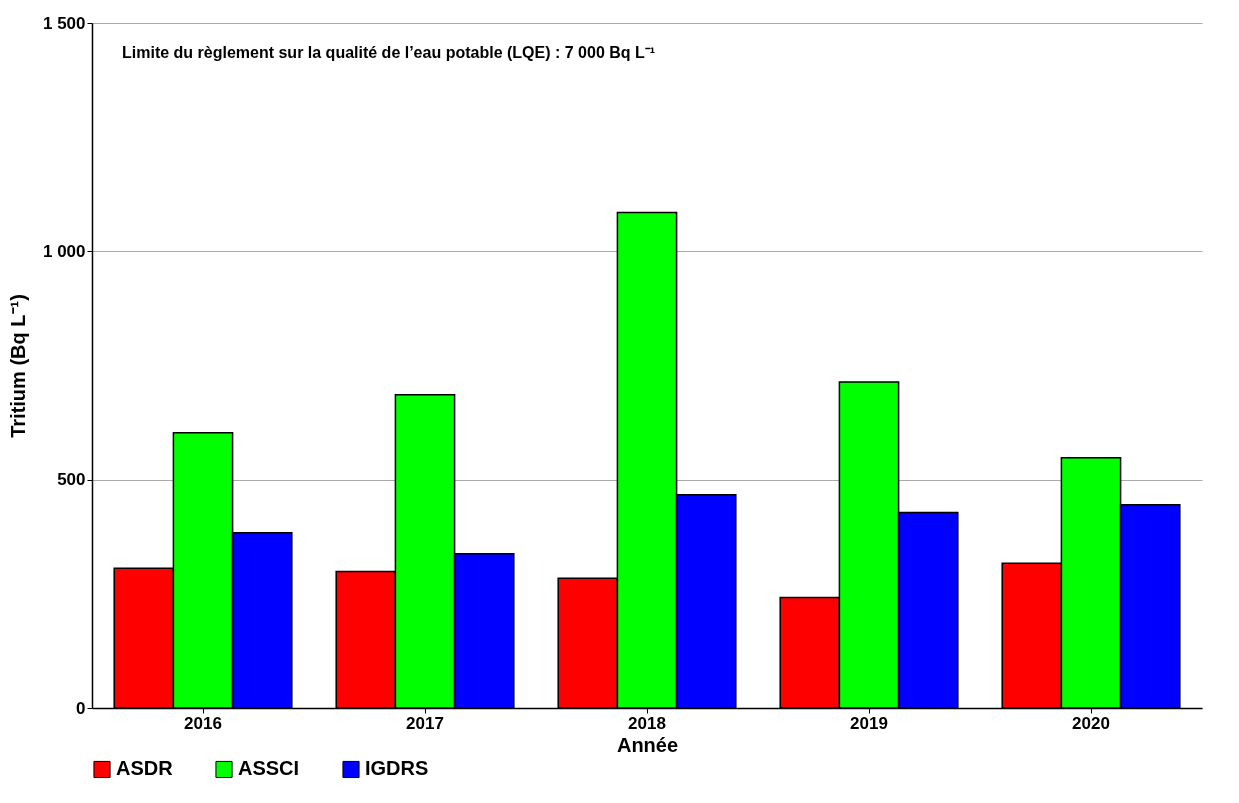  What do you see at coordinates (64, 251) in the screenshot?
I see `y-tick-label: 1 000` at bounding box center [64, 251].